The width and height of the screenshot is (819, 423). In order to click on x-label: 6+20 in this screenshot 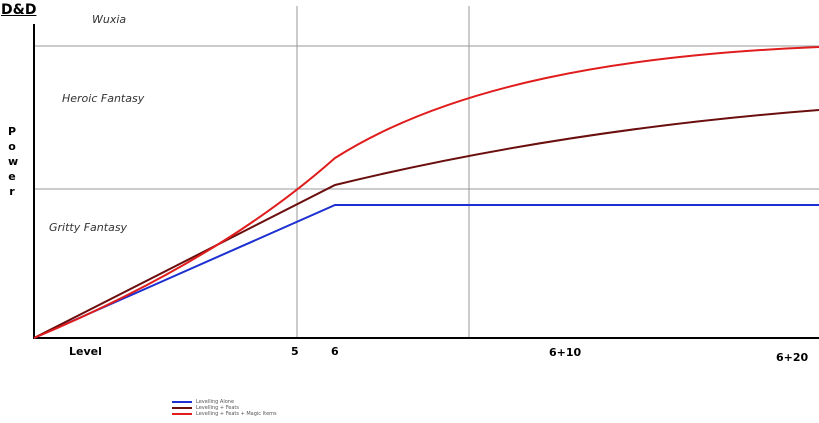, I will do `click(792, 357)`.